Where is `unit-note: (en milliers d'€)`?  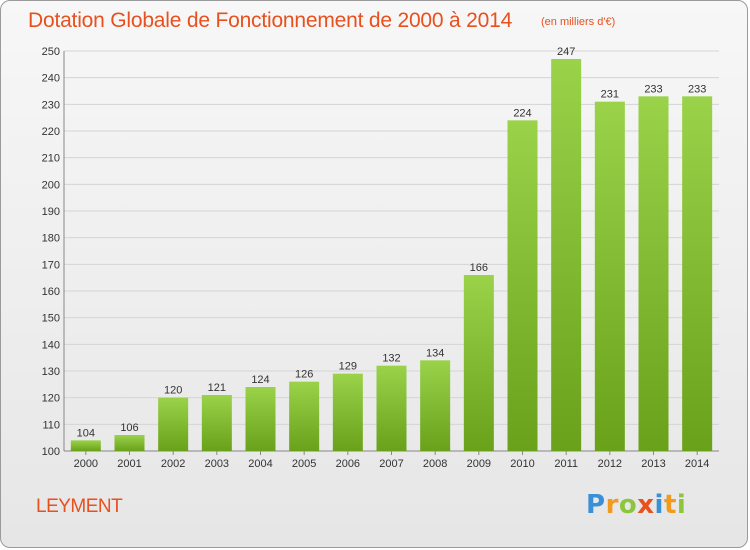
unit-note: (en milliers d'€) is located at coordinates (578, 22).